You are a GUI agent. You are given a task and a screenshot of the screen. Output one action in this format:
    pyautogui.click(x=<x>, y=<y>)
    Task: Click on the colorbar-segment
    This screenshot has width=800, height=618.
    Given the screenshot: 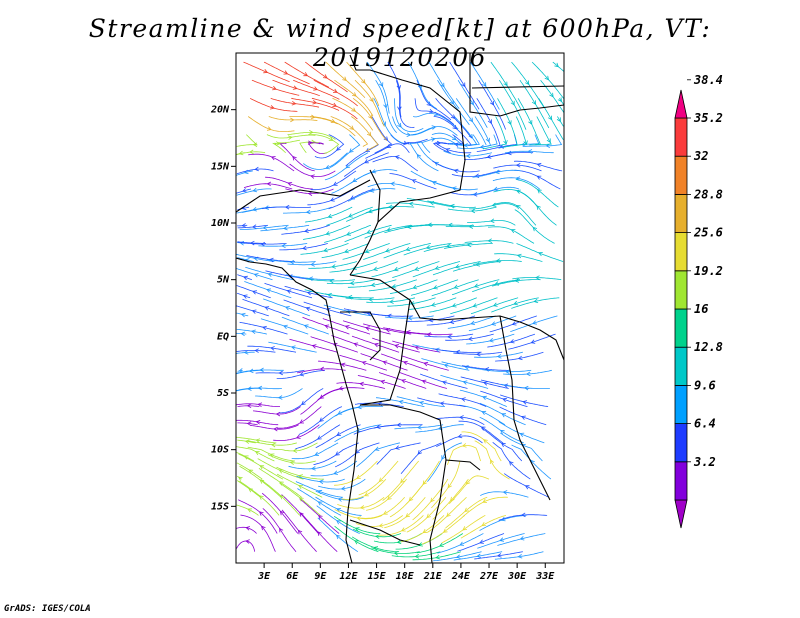 What is the action you would take?
    pyautogui.click(x=681, y=481)
    